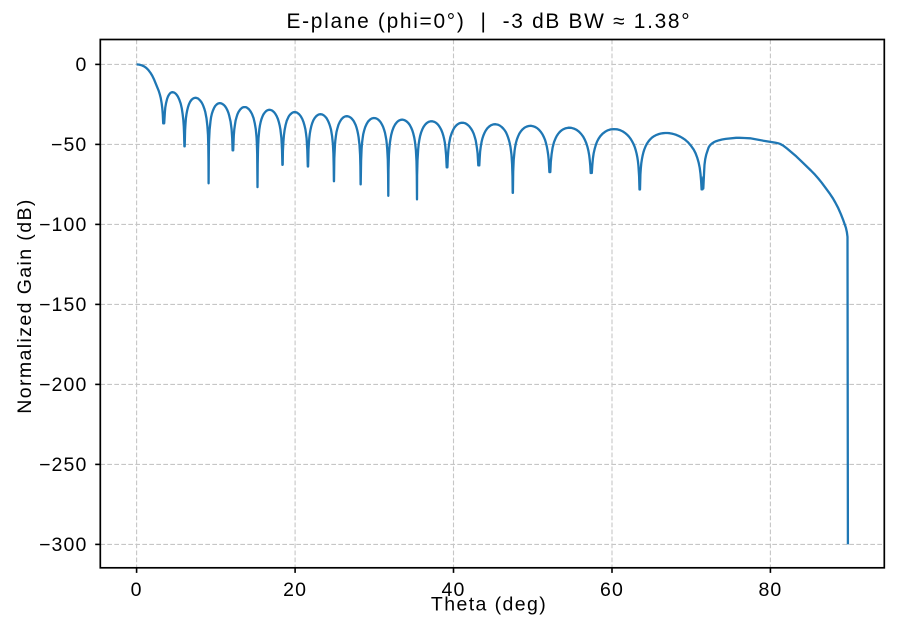 This screenshot has height=637, width=897. What do you see at coordinates (63, 385) in the screenshot?
I see `svg-text: −200` at bounding box center [63, 385].